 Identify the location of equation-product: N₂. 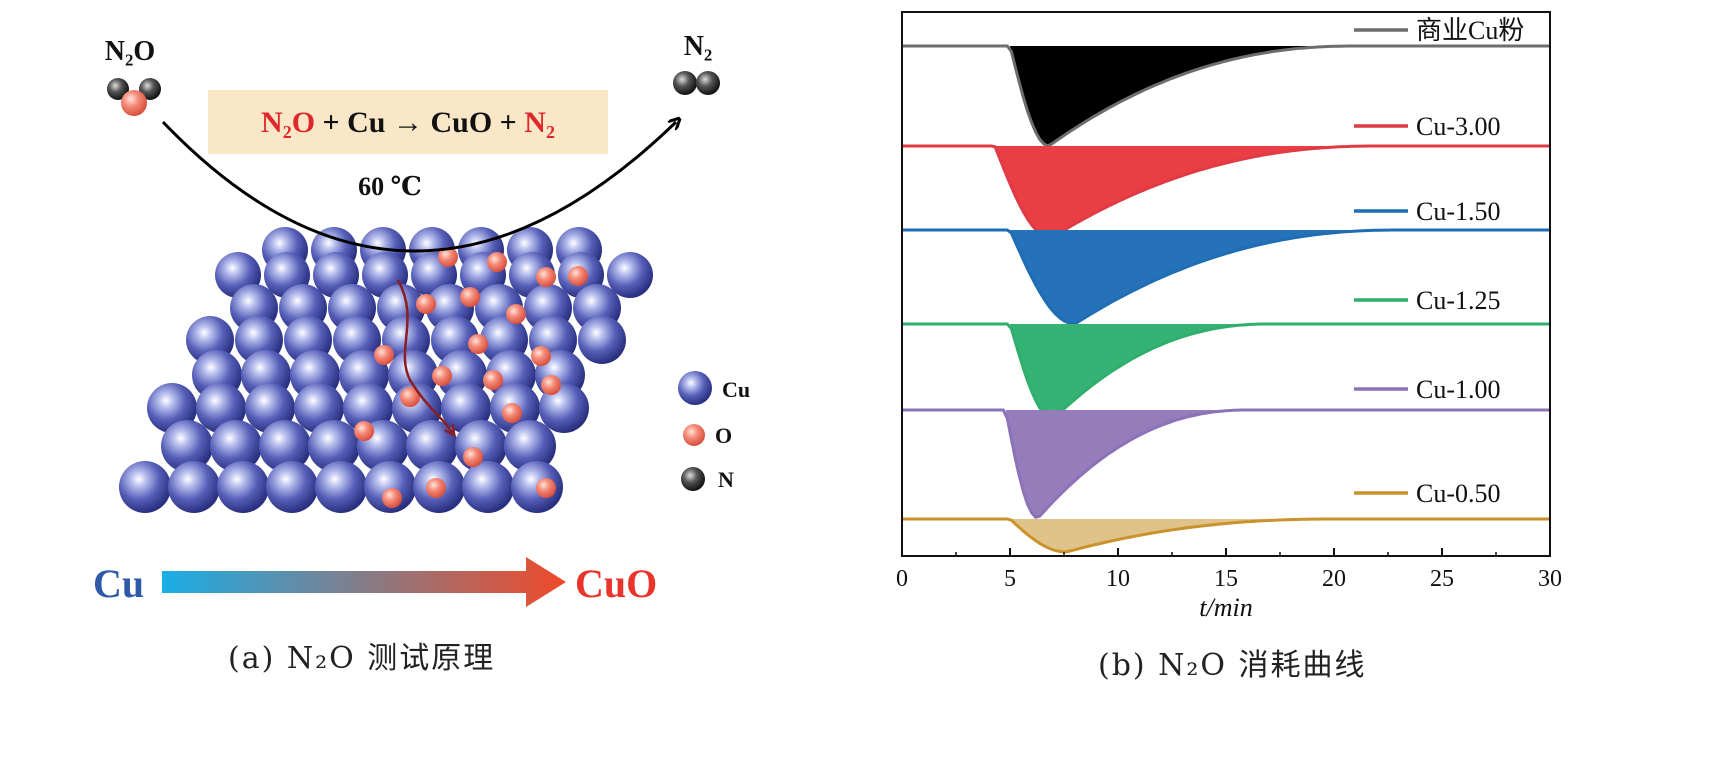
(539, 122).